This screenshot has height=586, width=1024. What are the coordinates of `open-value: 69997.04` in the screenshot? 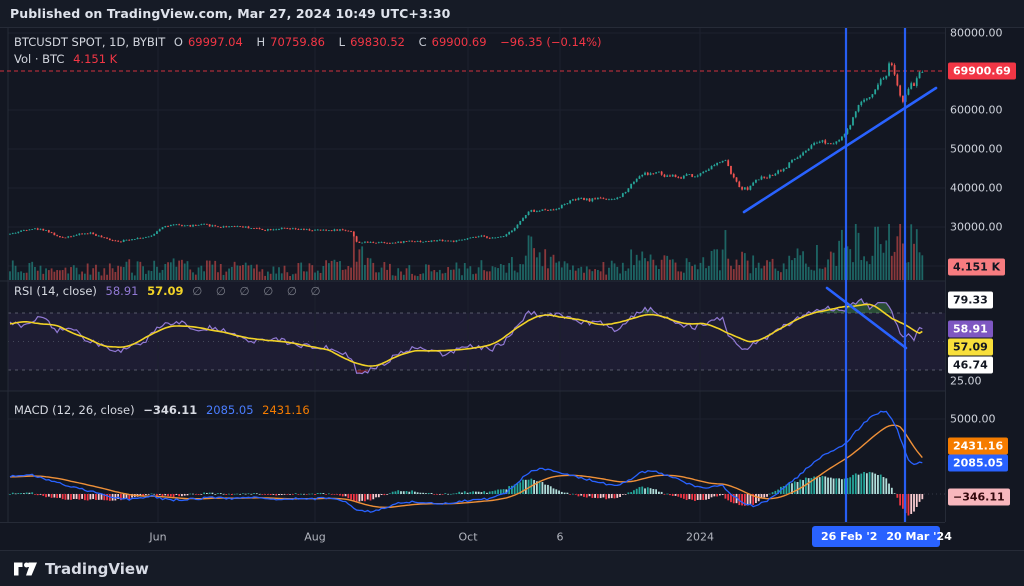 It's located at (215, 42).